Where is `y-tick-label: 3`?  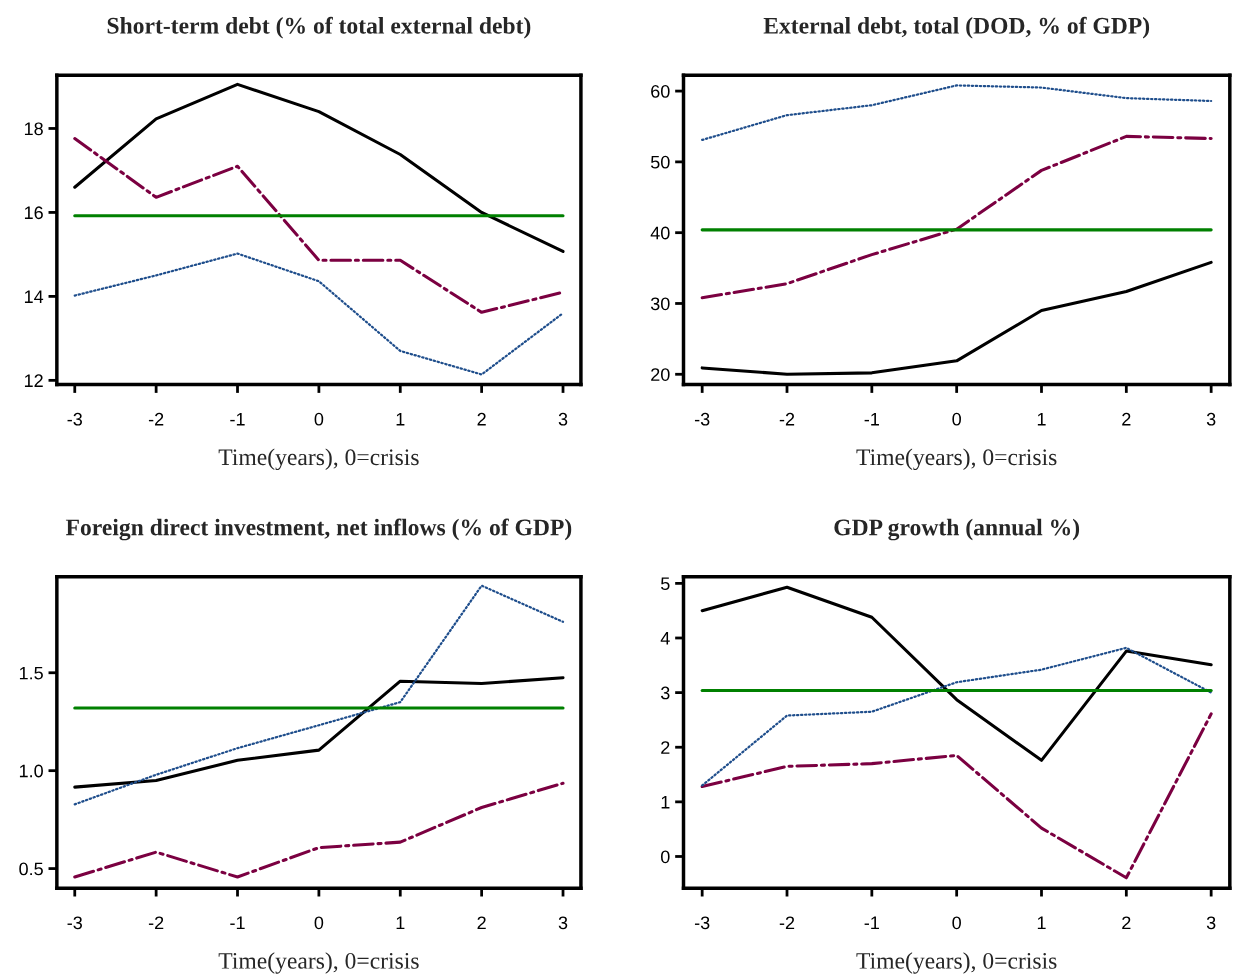
y-tick-label: 3 is located at coordinates (665, 693).